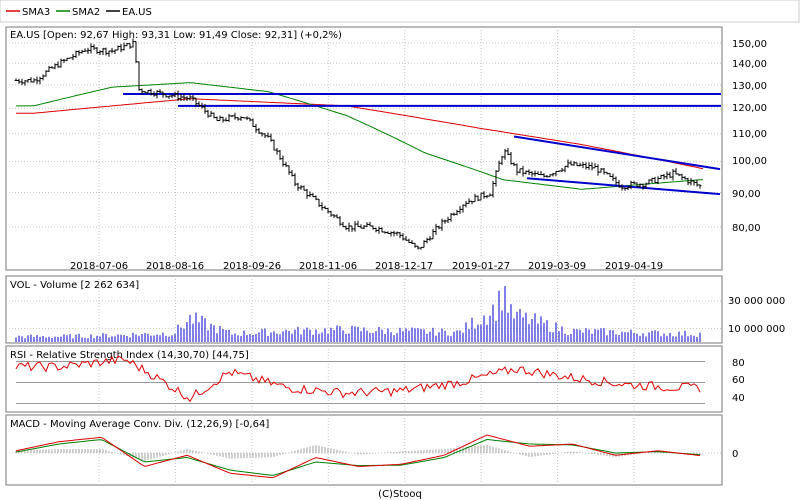 The height and width of the screenshot is (500, 800). What do you see at coordinates (175, 266) in the screenshot?
I see `x-label-2018-08-16: 2018-08-16` at bounding box center [175, 266].